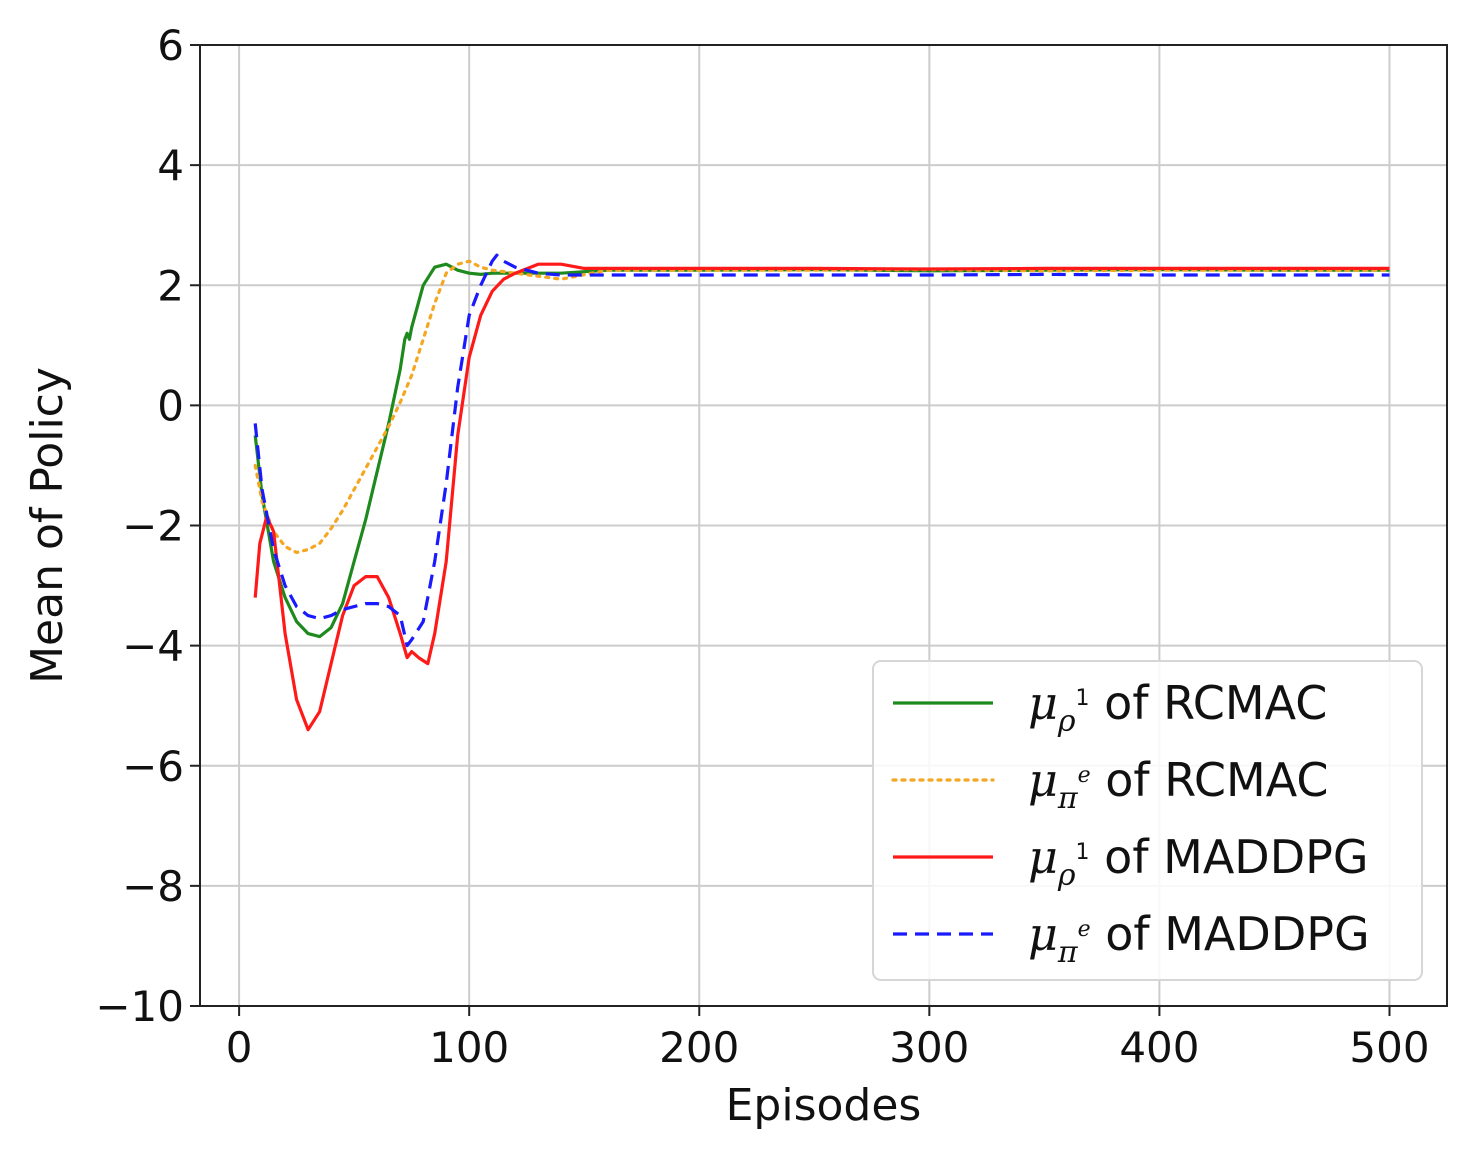  I want to click on y-tick-label: −8, so click(153, 886).